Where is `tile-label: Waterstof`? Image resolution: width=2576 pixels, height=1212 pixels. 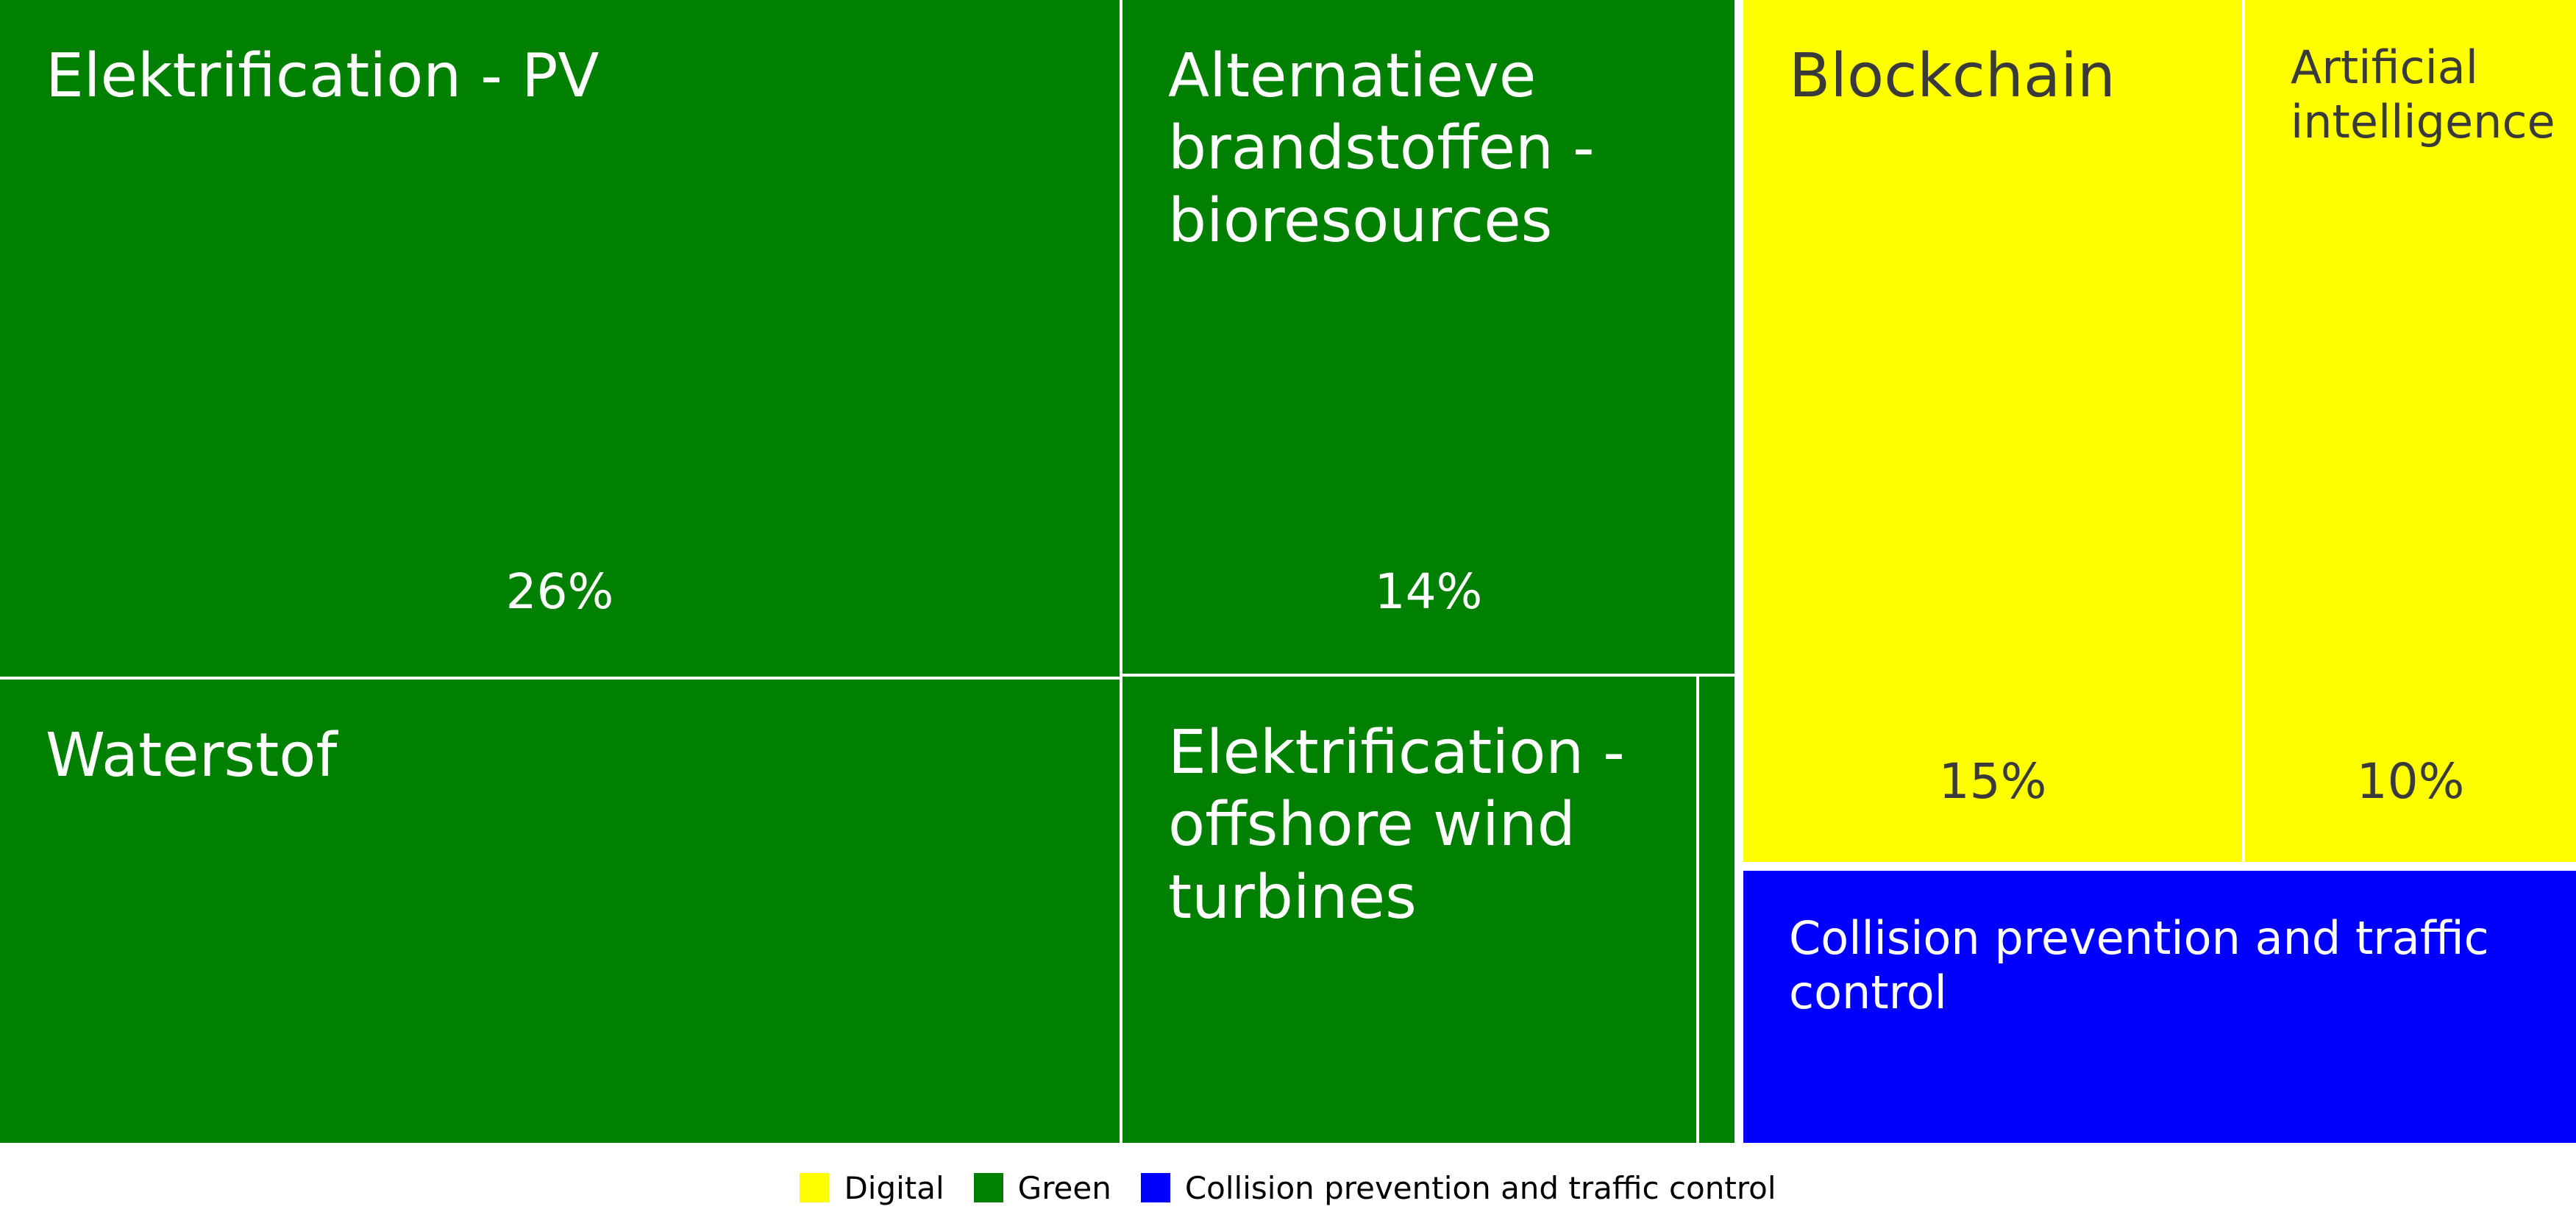 tile-label: Waterstof is located at coordinates (192, 756).